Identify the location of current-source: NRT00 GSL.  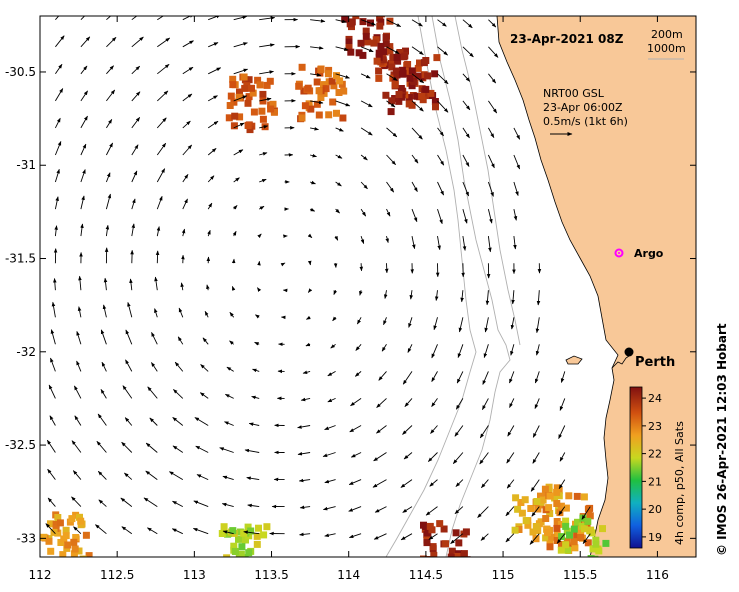
(574, 93).